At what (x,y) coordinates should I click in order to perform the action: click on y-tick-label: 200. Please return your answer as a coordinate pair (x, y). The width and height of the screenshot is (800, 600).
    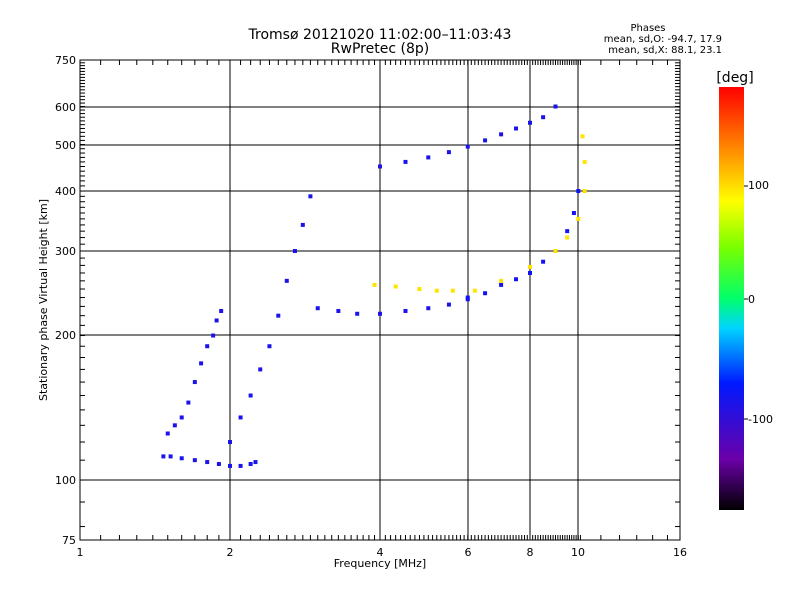
    Looking at the image, I should click on (65, 335).